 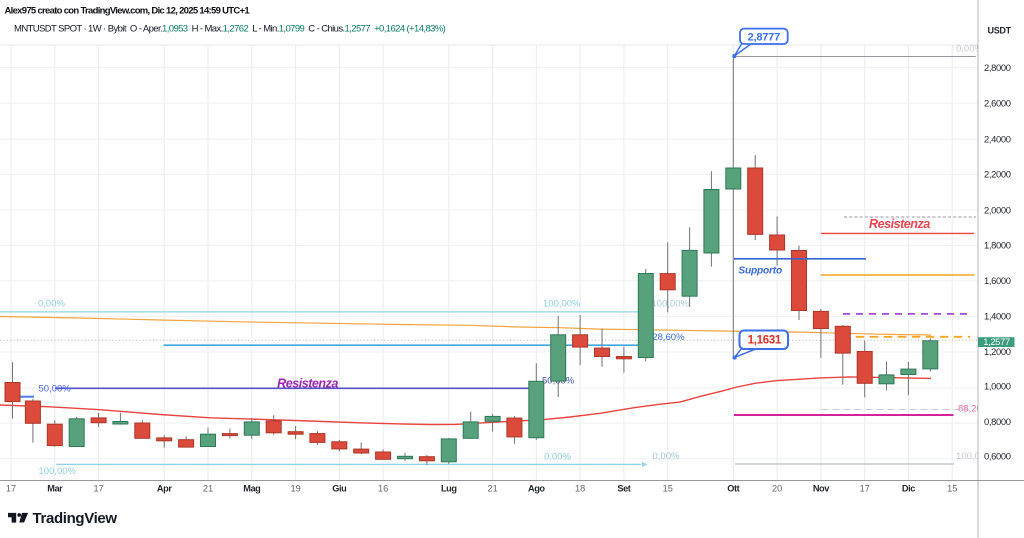 What do you see at coordinates (760, 270) in the screenshot?
I see `svg-text: Supporto` at bounding box center [760, 270].